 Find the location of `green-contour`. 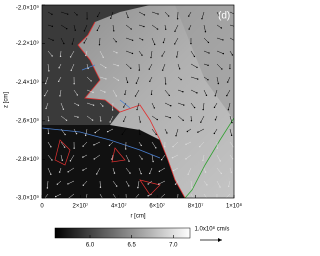

green-contour is located at coordinates (209, 157).